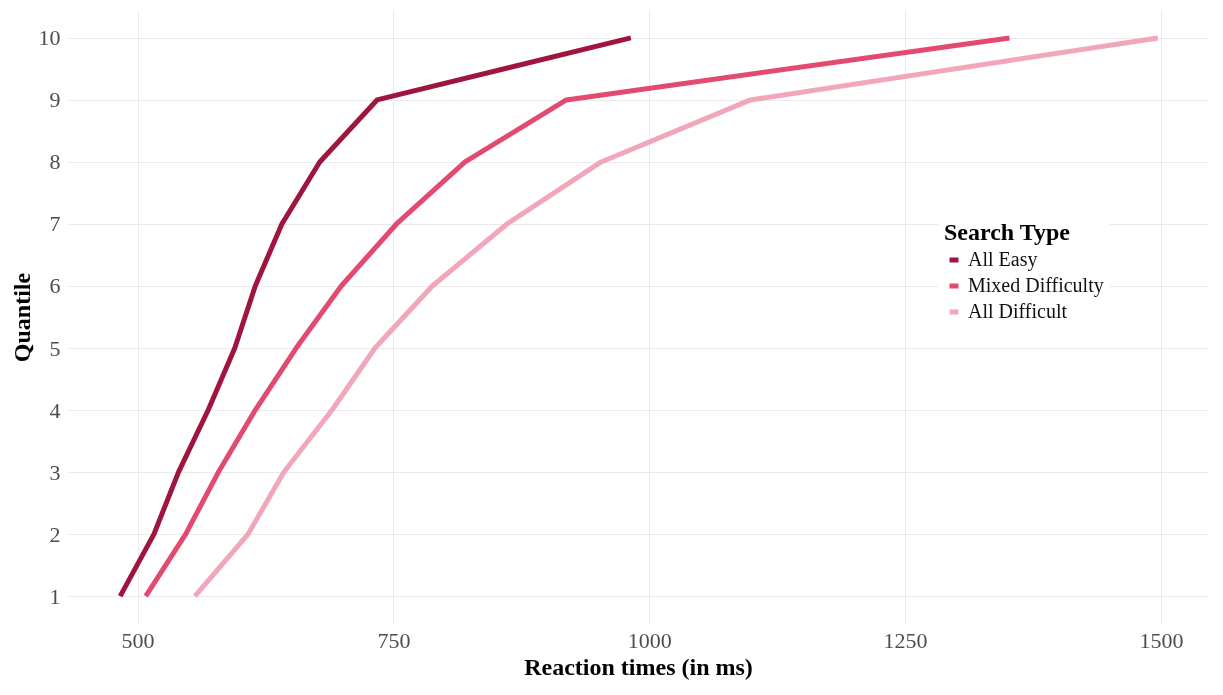 This screenshot has width=1223, height=695. I want to click on y-tick-label: 10, so click(49, 38).